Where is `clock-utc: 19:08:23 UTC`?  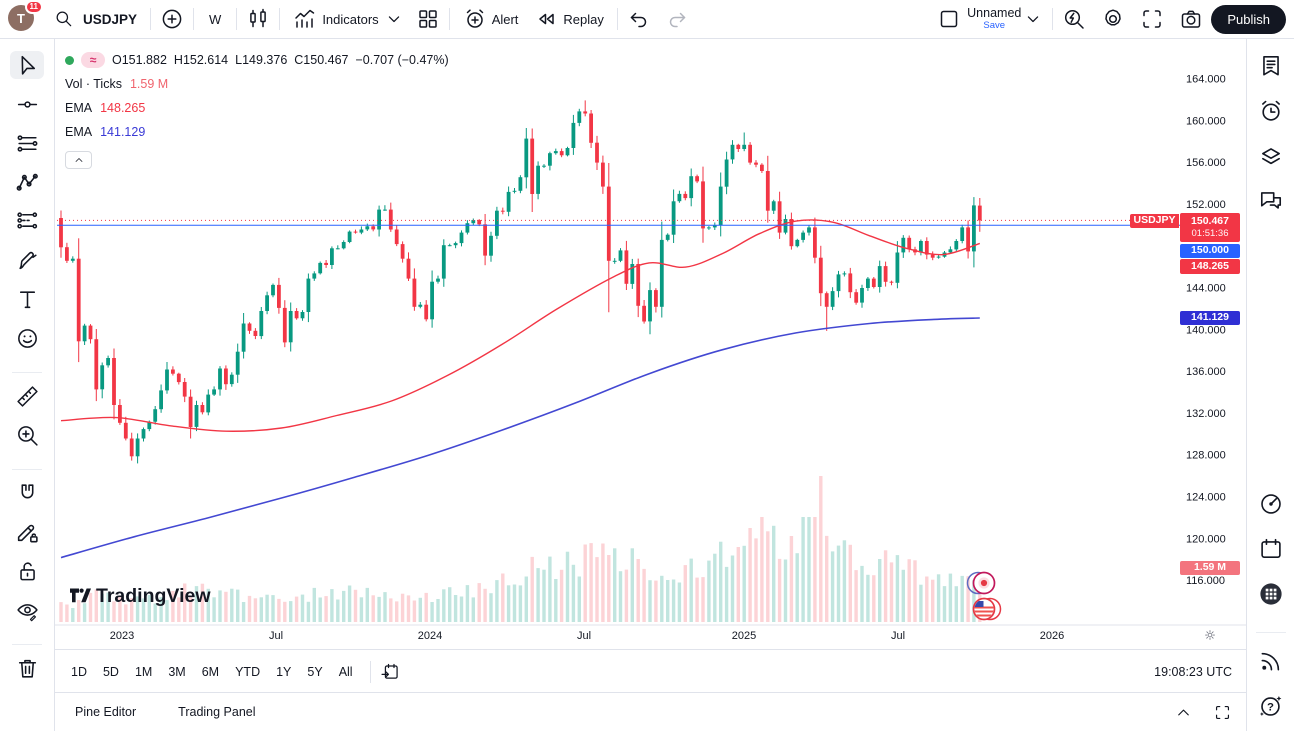
clock-utc: 19:08:23 UTC is located at coordinates (1193, 671).